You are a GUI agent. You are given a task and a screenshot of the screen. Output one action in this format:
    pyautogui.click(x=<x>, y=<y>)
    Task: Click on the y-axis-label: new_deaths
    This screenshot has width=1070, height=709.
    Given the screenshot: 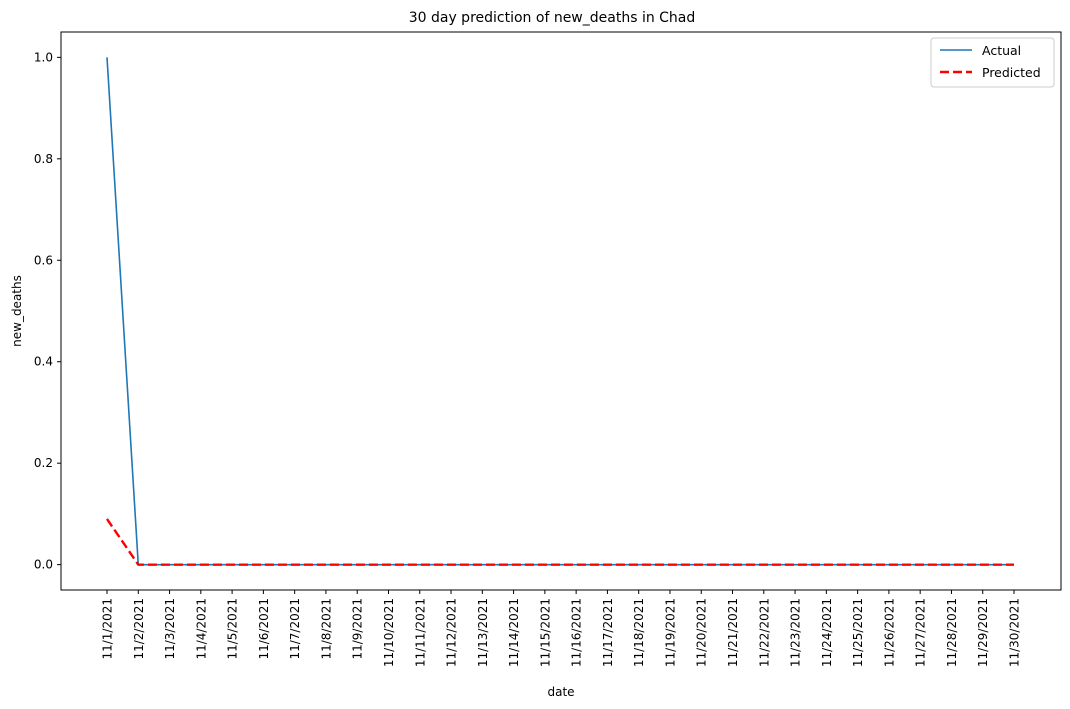 What is the action you would take?
    pyautogui.click(x=17, y=311)
    